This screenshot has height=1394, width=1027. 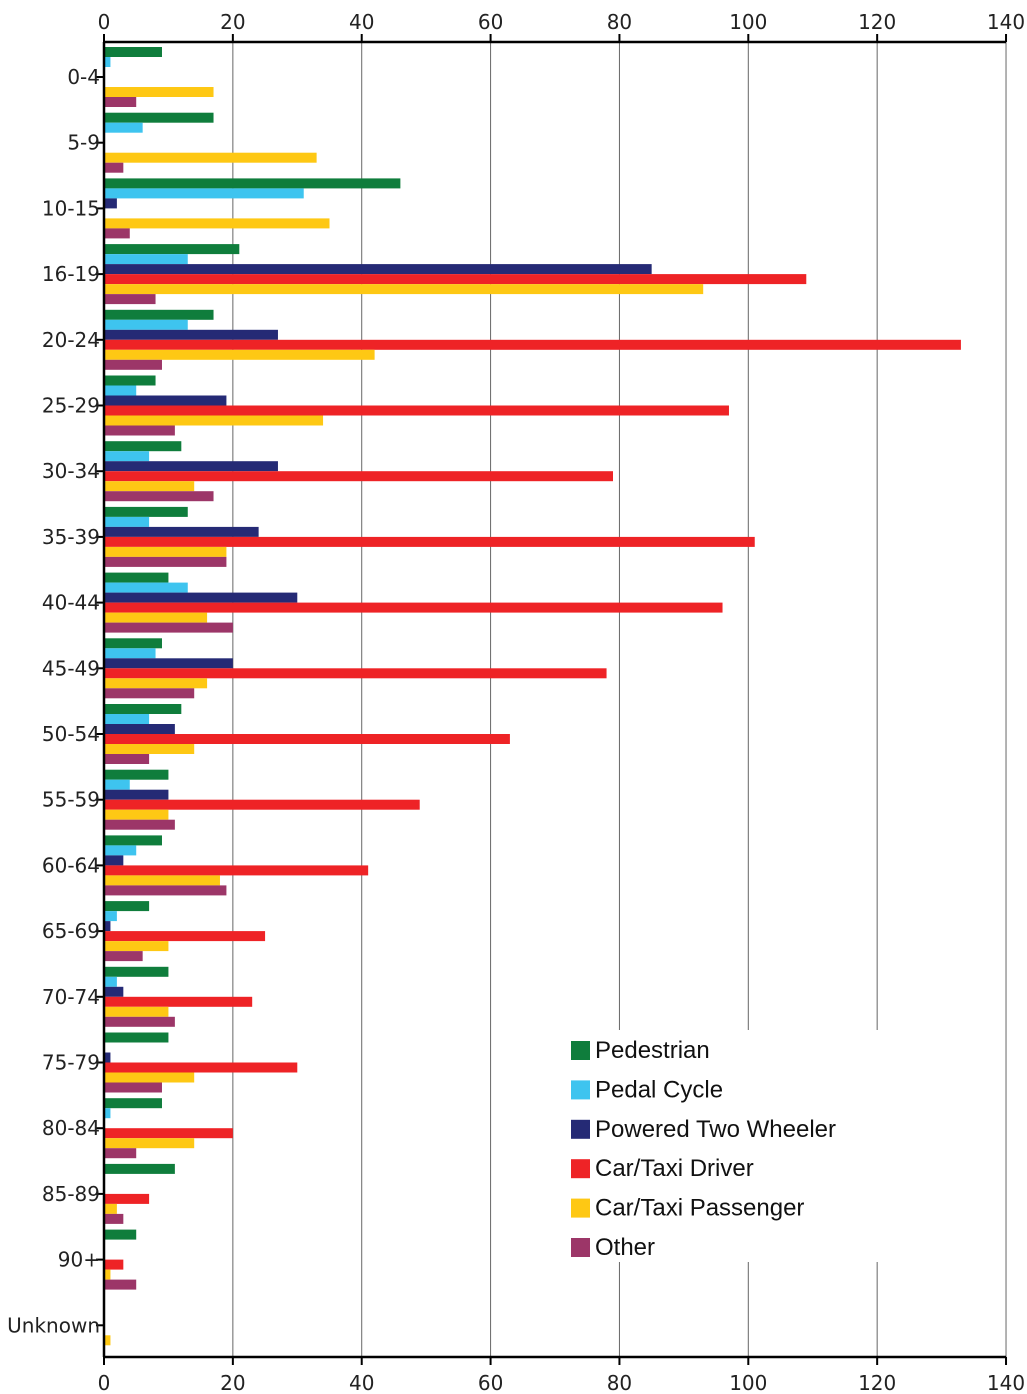 I want to click on bottom-tick-label: 20, so click(x=232, y=1382).